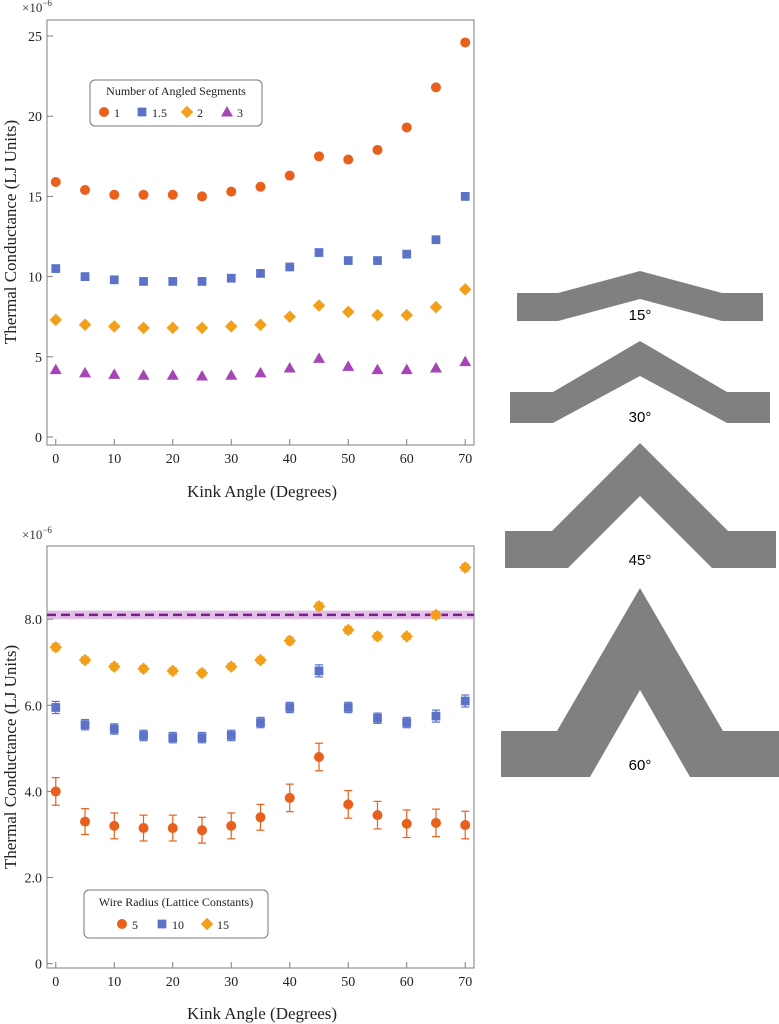 The image size is (779, 1024). What do you see at coordinates (114, 459) in the screenshot?
I see `x-tick-label: 10` at bounding box center [114, 459].